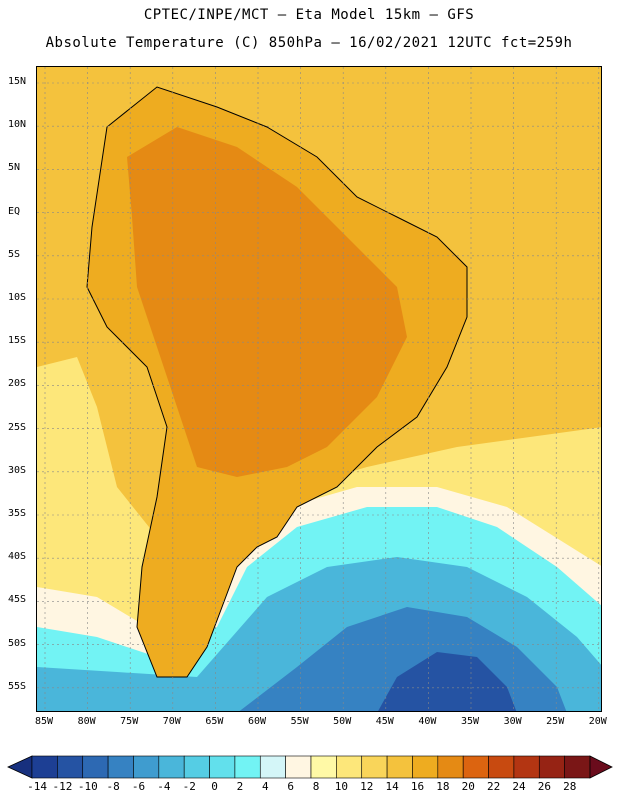  What do you see at coordinates (544, 786) in the screenshot?
I see `colorbar-label: 26` at bounding box center [544, 786].